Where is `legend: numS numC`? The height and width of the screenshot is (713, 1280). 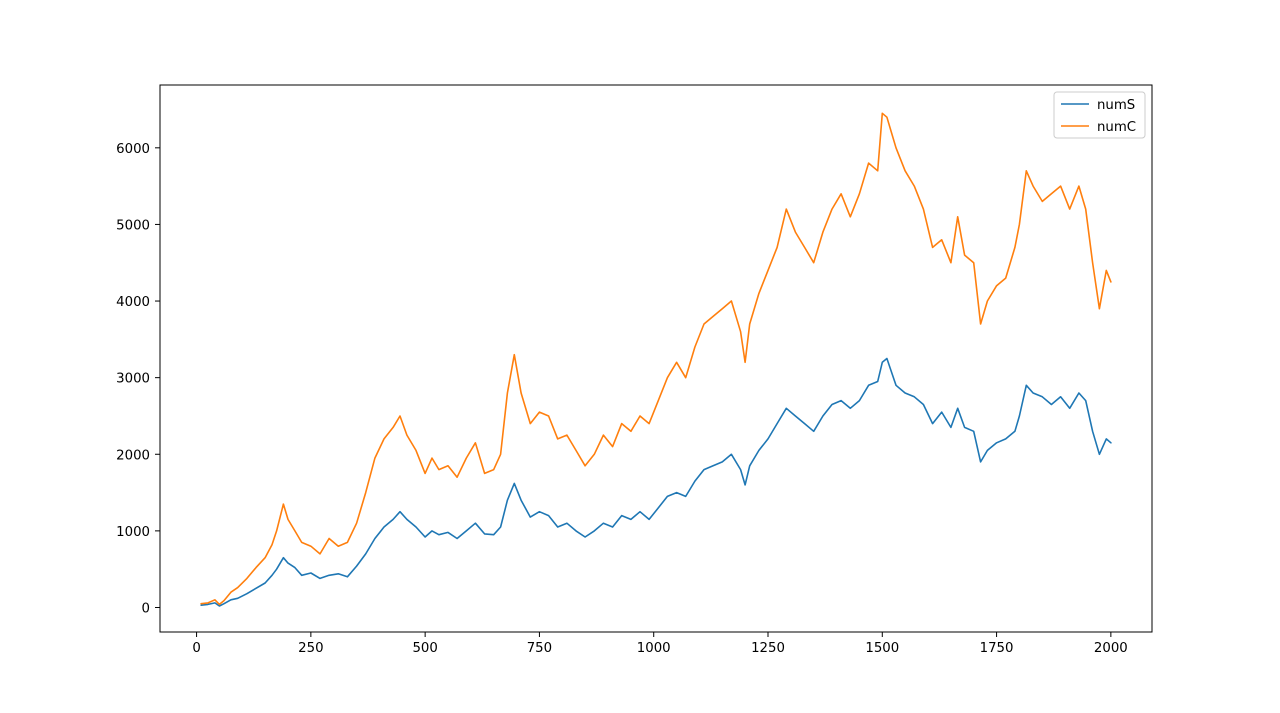
legend: numS numC is located at coordinates (1099, 115).